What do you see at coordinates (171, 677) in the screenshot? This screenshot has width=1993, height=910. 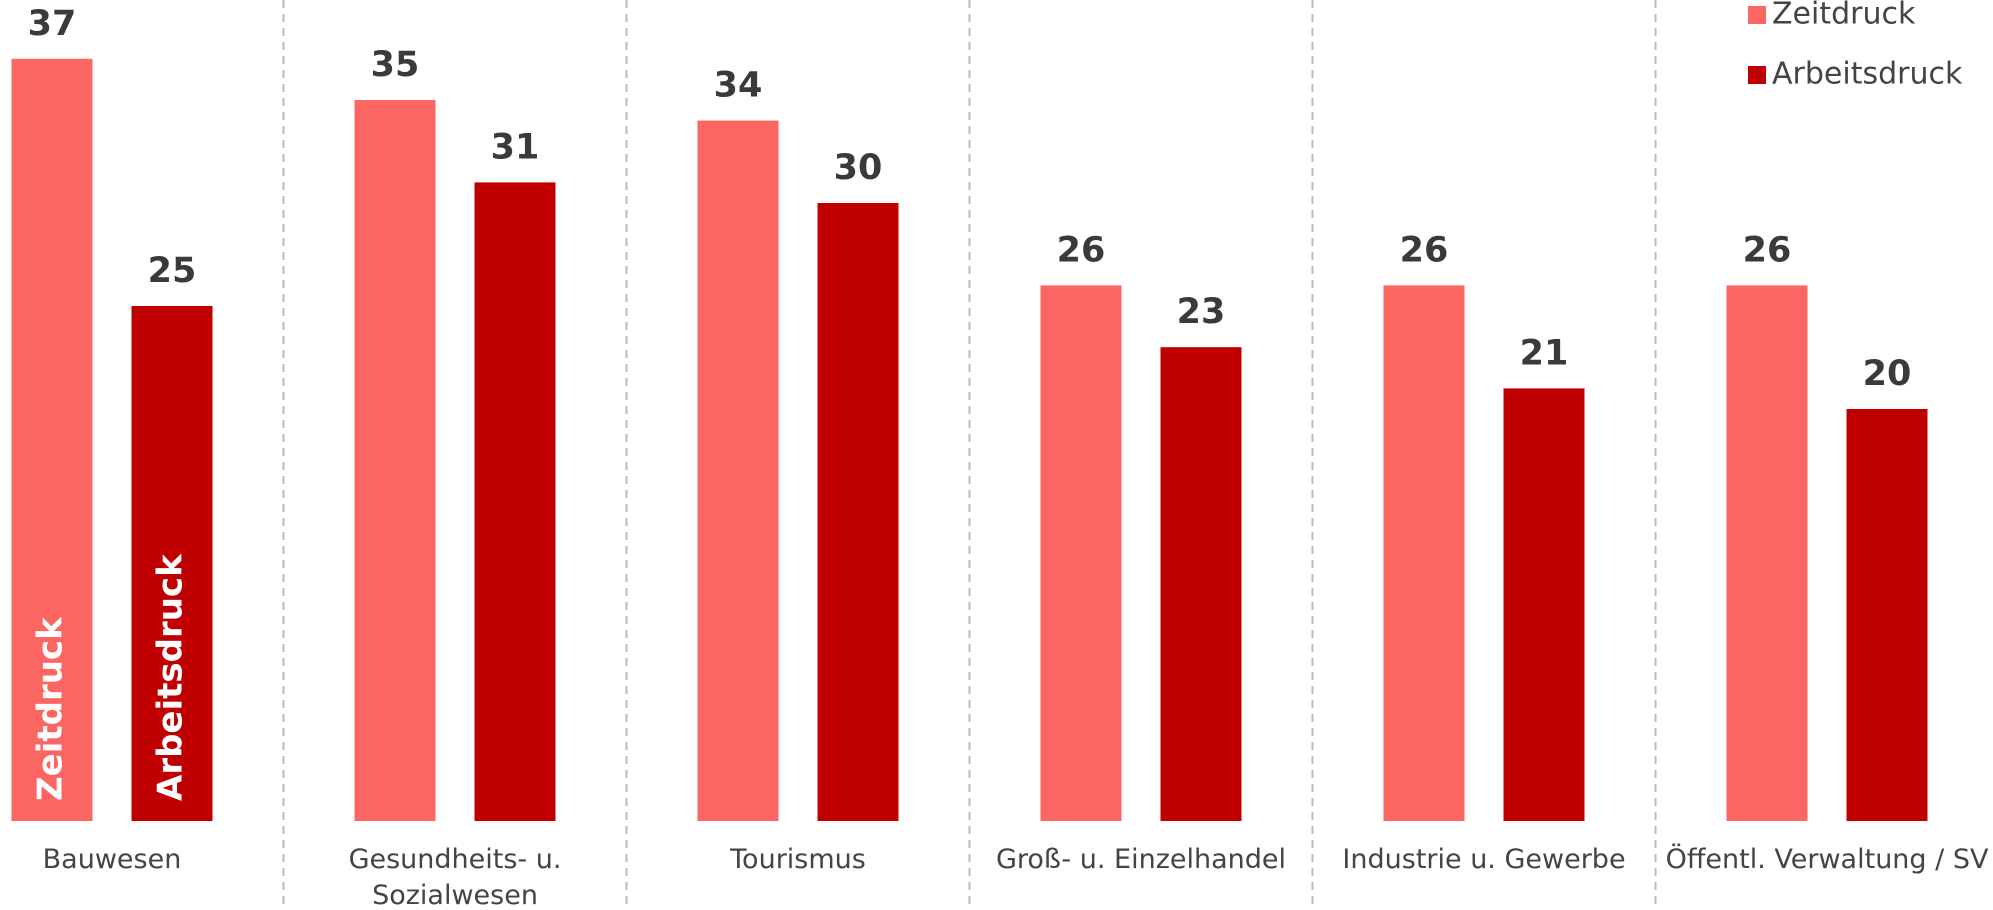 I see `series-label-in-bar: Arbeitsdruck` at bounding box center [171, 677].